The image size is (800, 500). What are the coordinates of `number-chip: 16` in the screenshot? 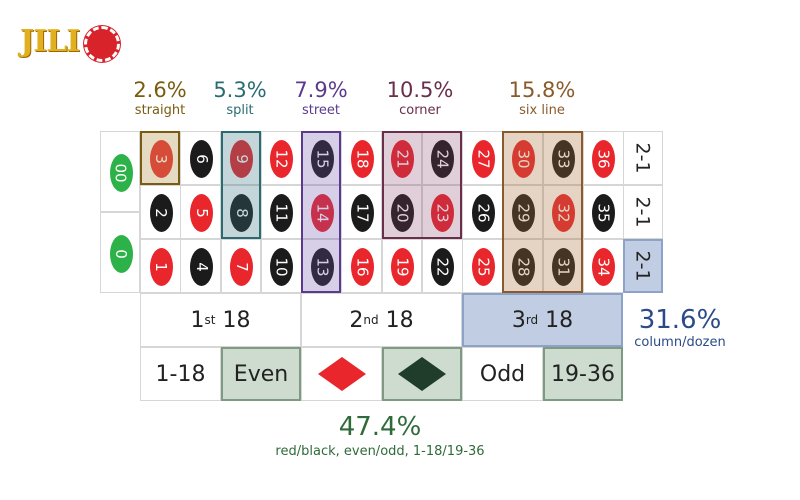 It's located at (362, 267).